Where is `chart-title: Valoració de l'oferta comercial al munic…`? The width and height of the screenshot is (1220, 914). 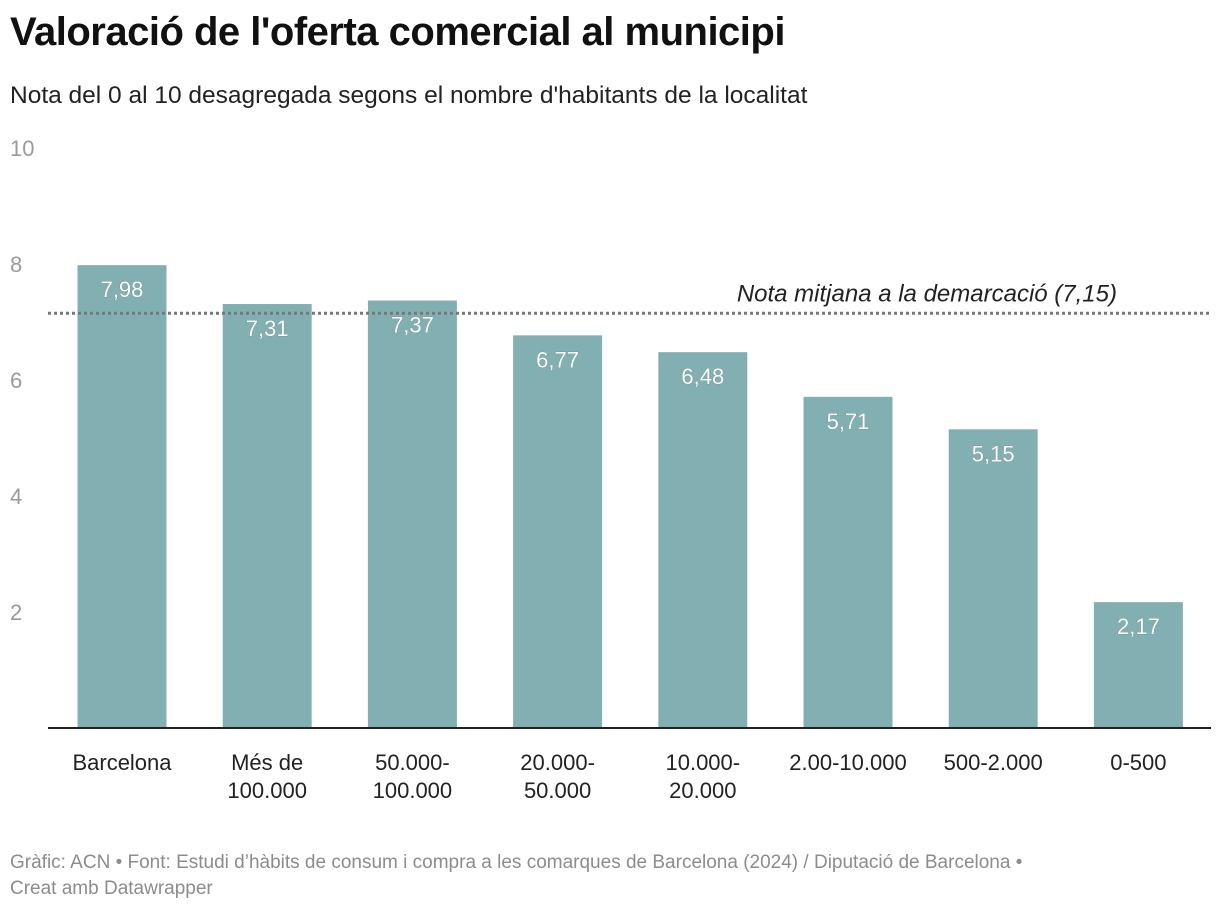
chart-title: Valoració de l'oferta comercial al munic… is located at coordinates (397, 32).